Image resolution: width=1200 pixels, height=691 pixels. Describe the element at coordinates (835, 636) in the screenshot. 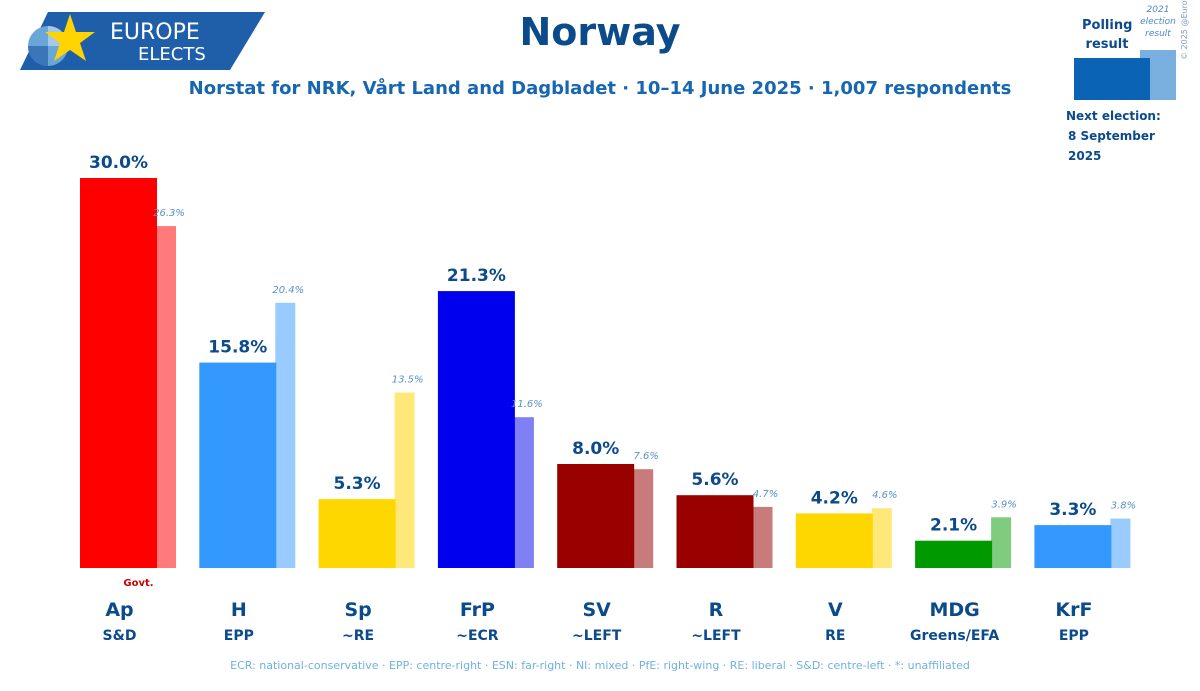

I see `group-label: RE` at that location.